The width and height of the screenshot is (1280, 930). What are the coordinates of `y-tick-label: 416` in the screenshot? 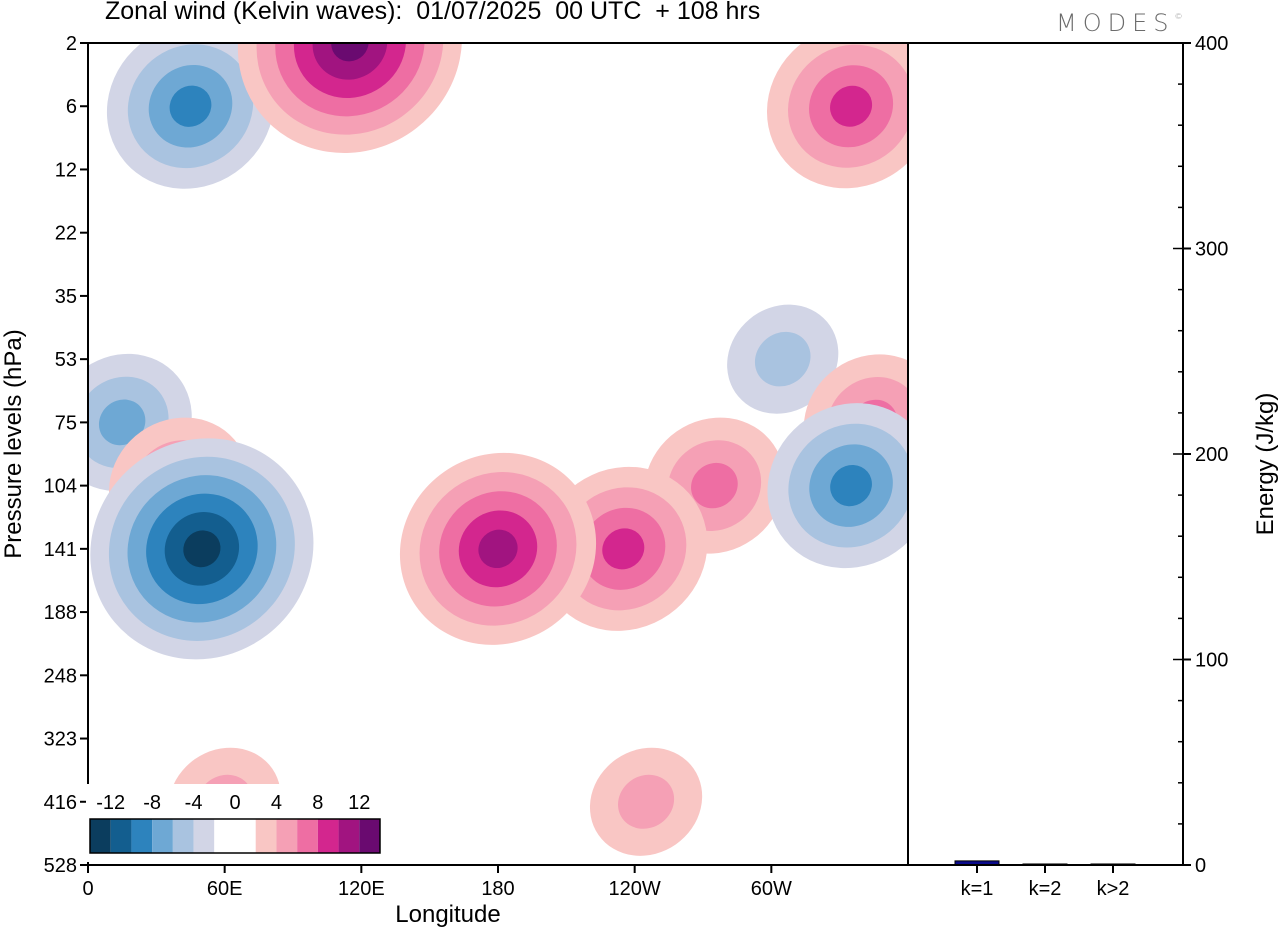 It's located at (60, 803).